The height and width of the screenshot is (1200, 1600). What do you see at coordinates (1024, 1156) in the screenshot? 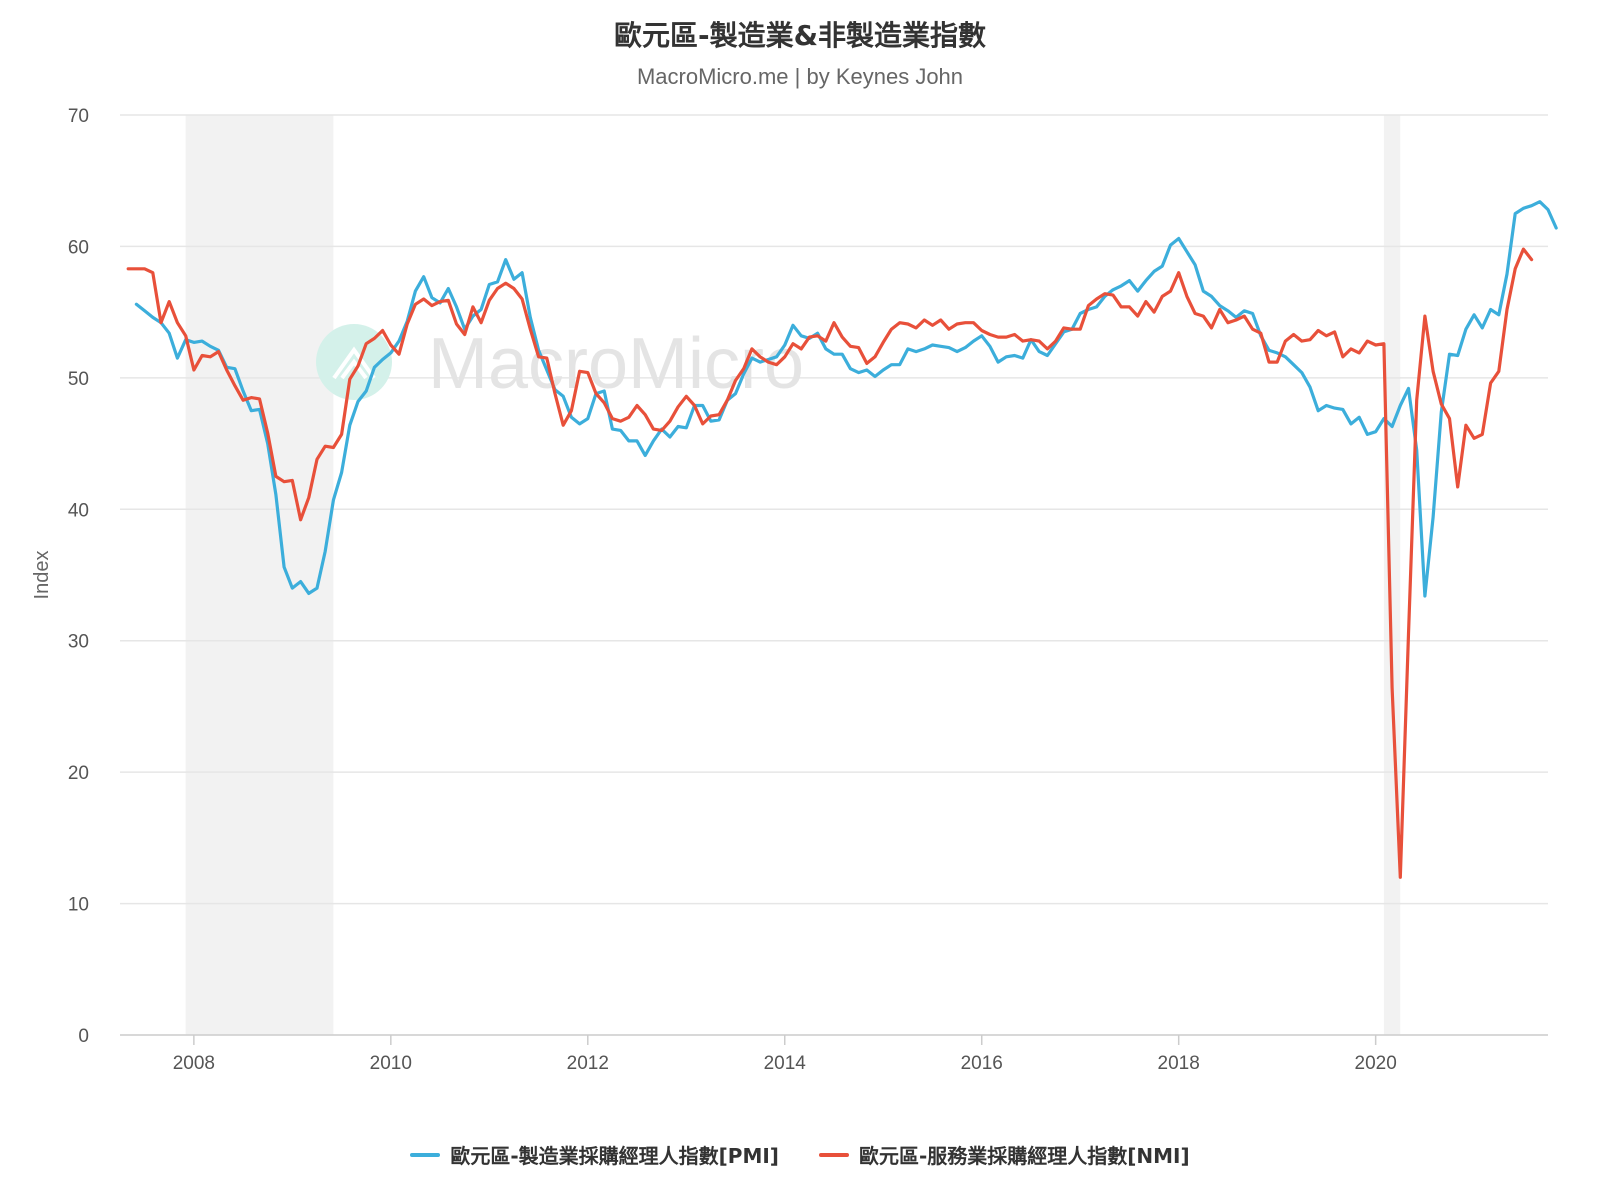
I see `legend-label-nmi: 歐元區-服務業採購經理人指數[NMI]` at bounding box center [1024, 1156].